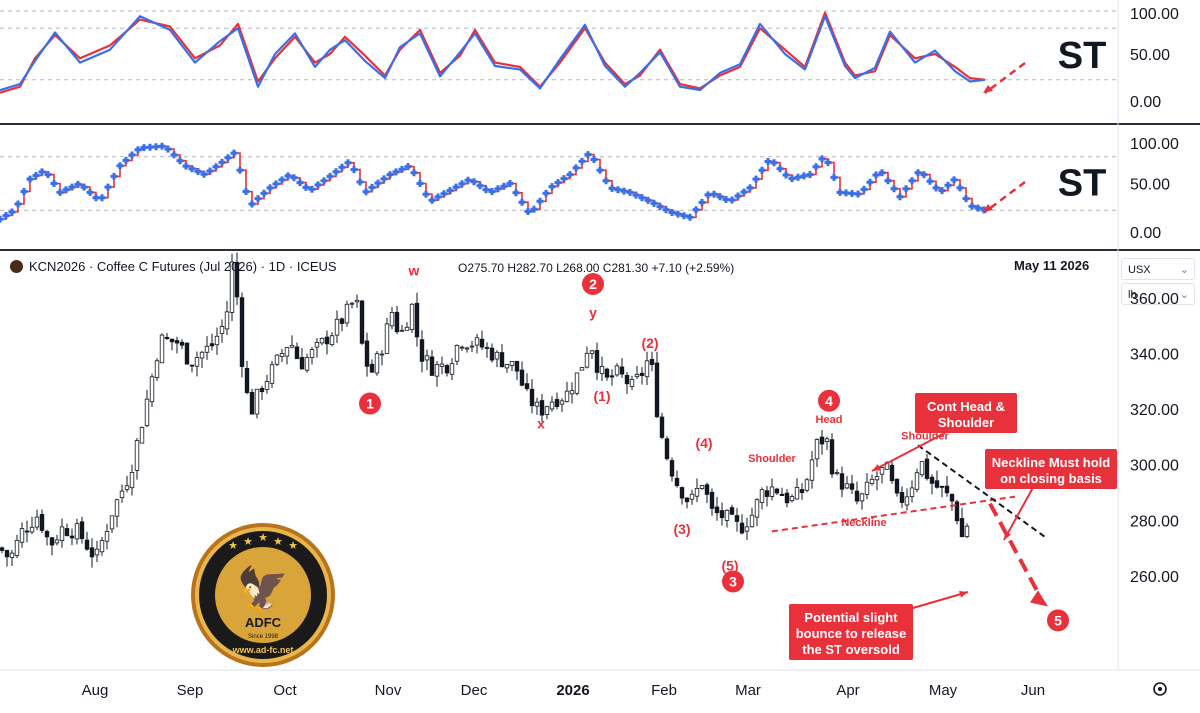  What do you see at coordinates (1154, 355) in the screenshot?
I see `price-tick-label: 340.00` at bounding box center [1154, 355].